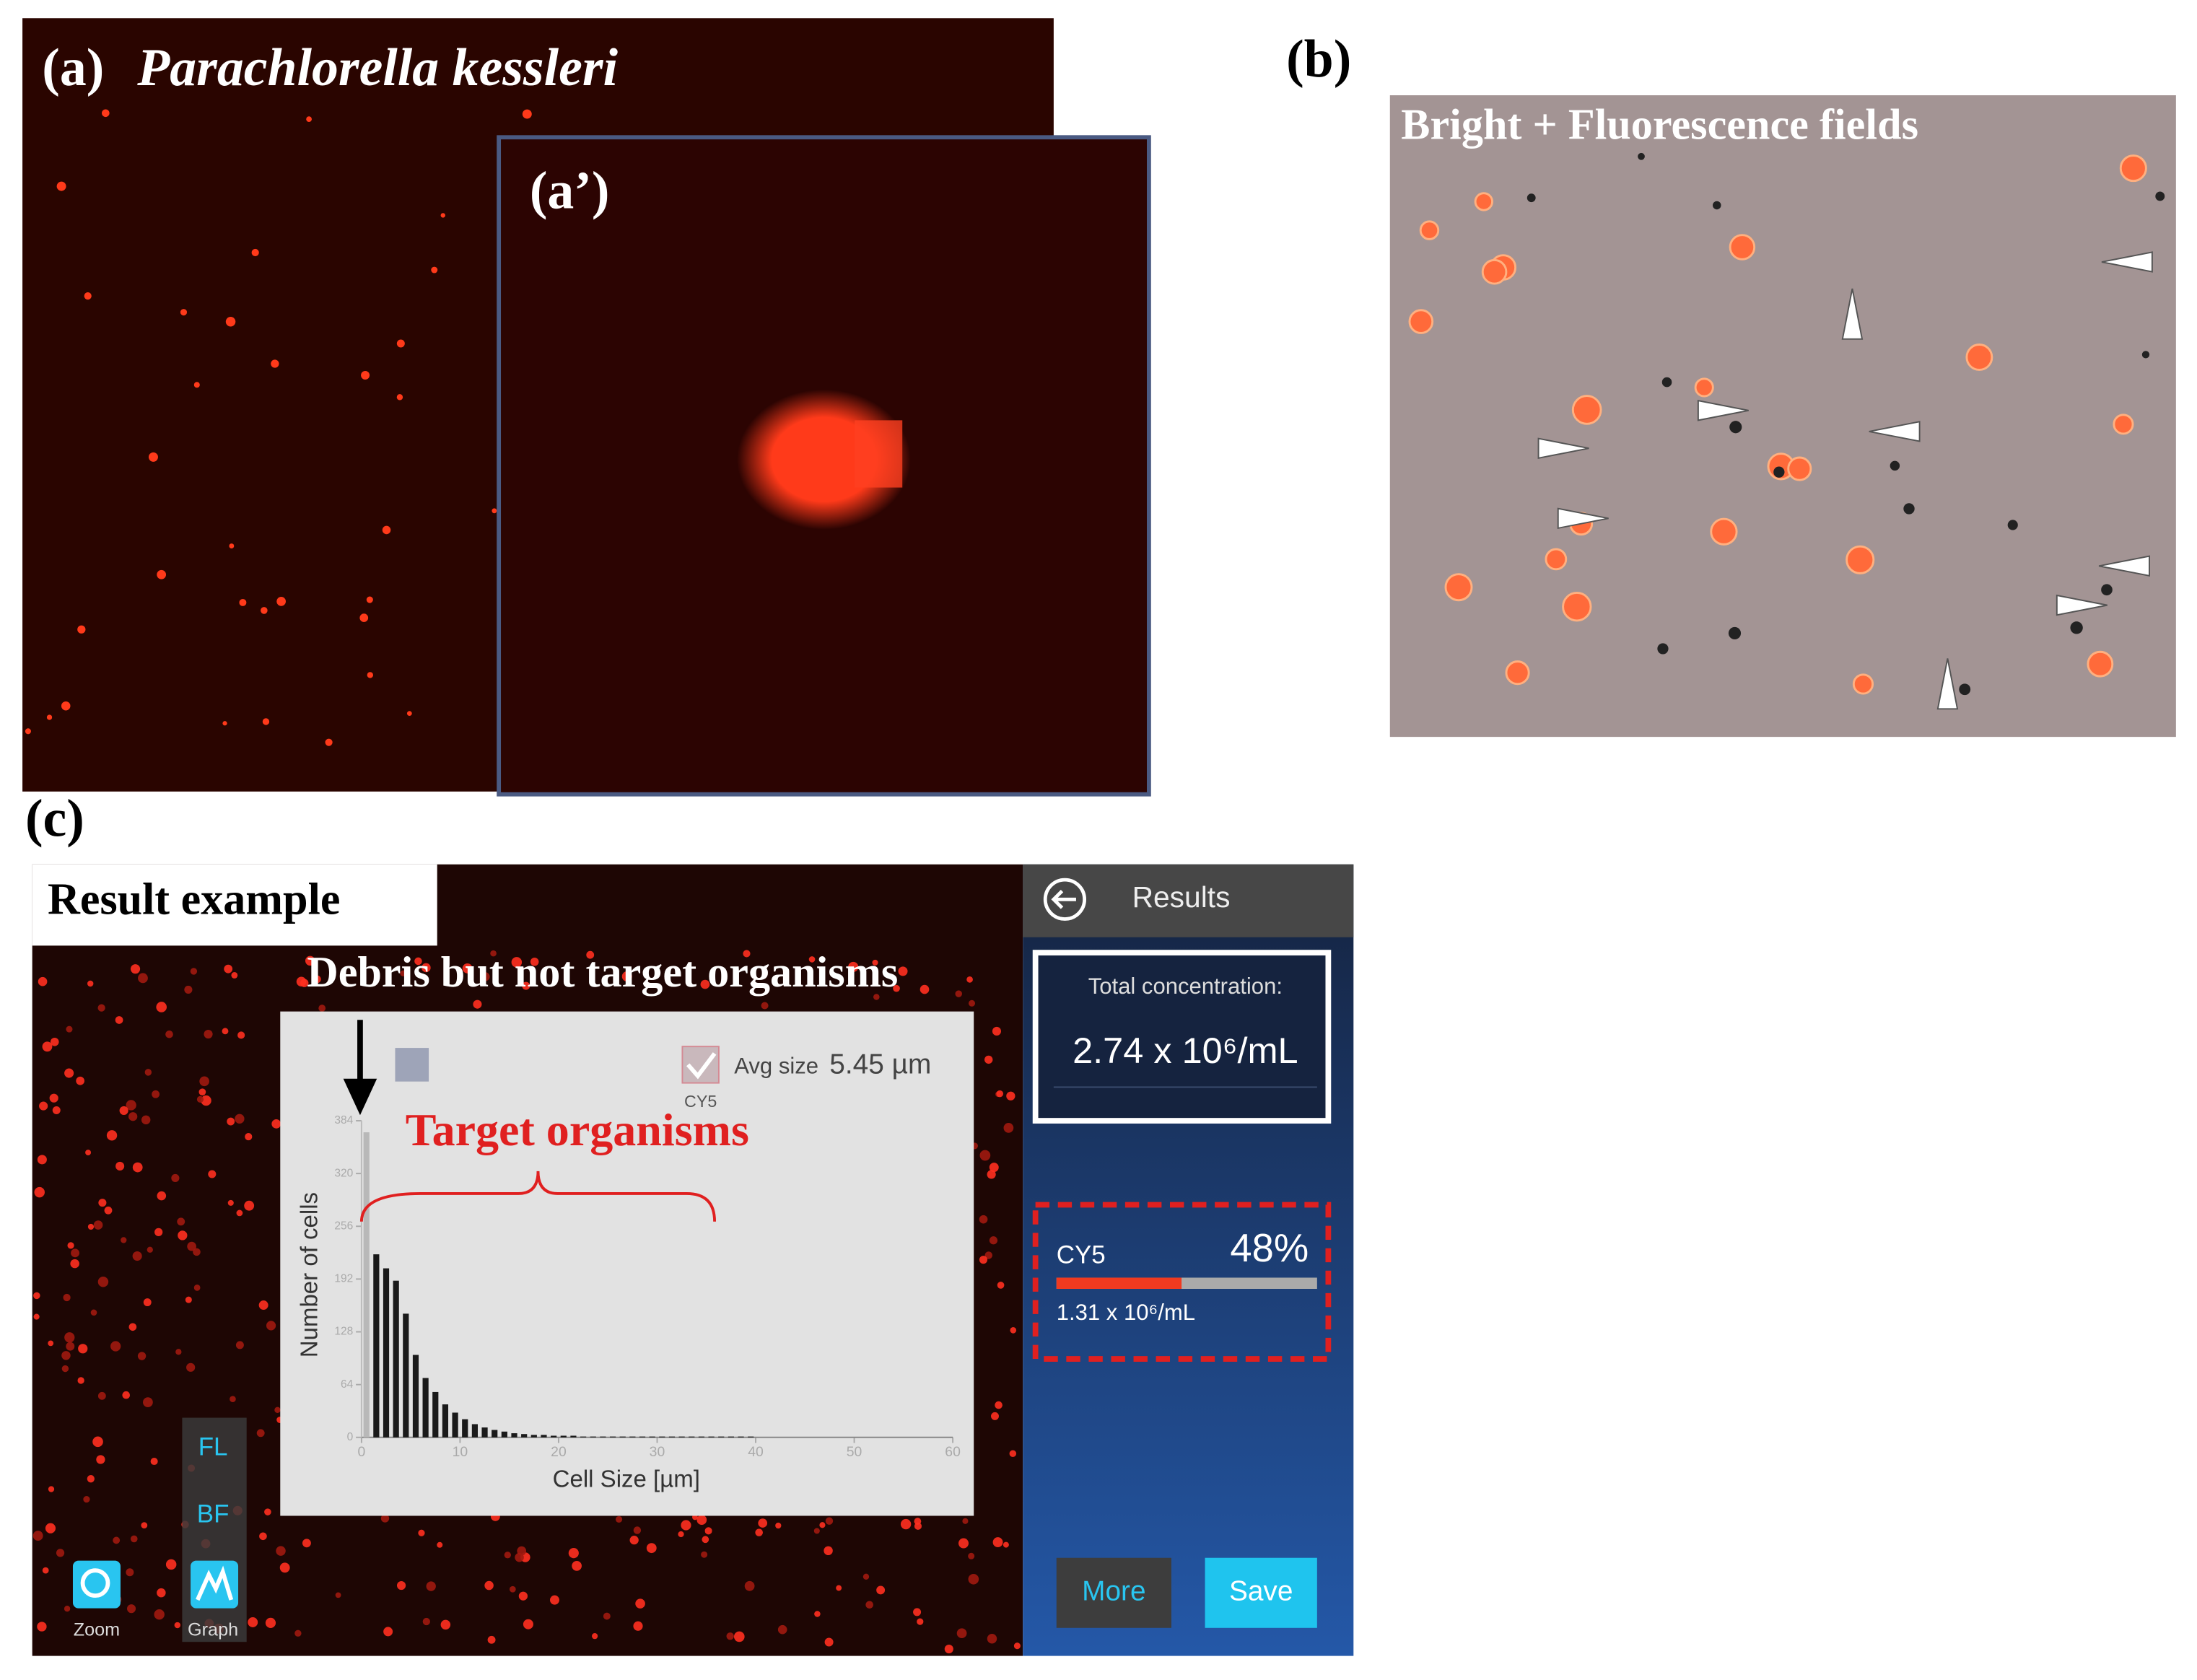  Describe the element at coordinates (602, 972) in the screenshot. I see `debris-note: Debris but not target organisms` at that location.